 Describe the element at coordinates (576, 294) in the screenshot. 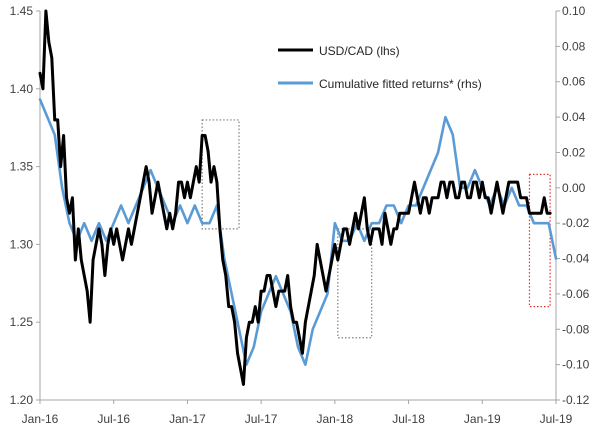

I see `right-tick-label: -0.06` at that location.